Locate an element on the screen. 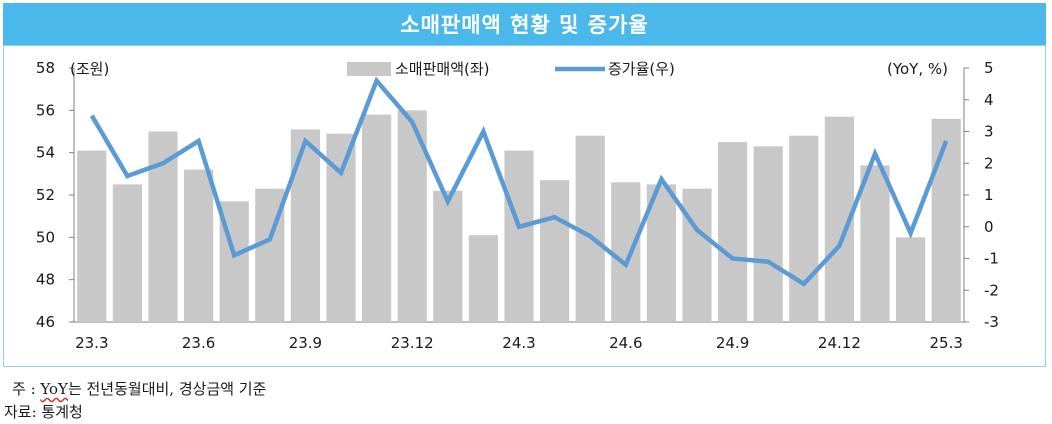  legend-bar-swatch is located at coordinates (369, 69).